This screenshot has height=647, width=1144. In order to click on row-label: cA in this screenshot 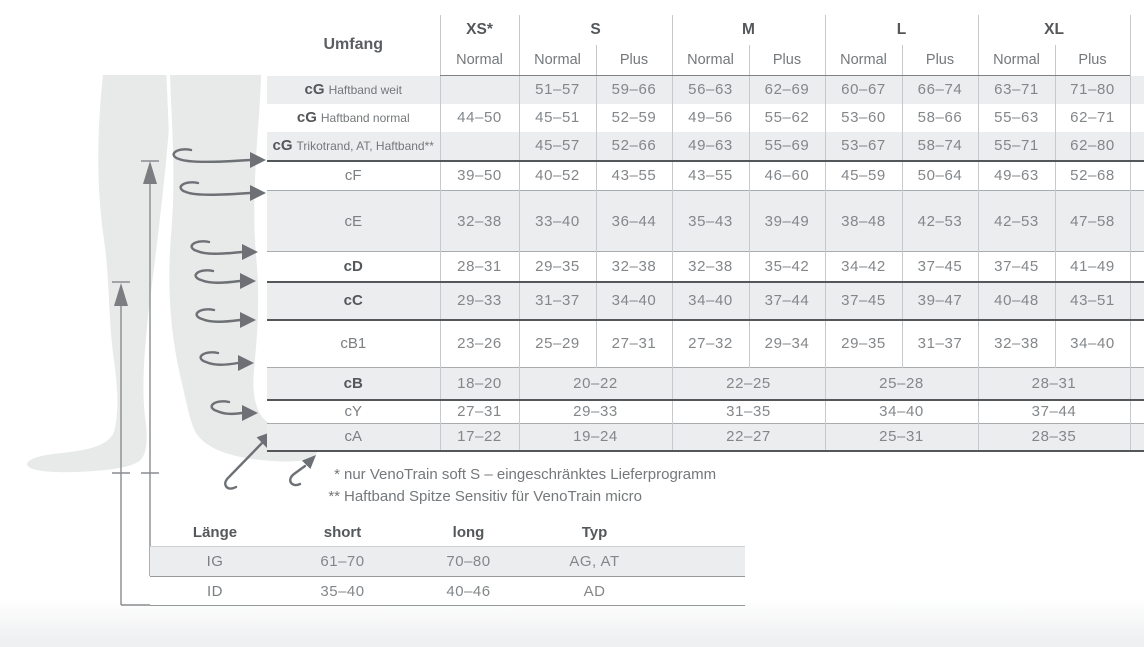, I will do `click(353, 437)`.